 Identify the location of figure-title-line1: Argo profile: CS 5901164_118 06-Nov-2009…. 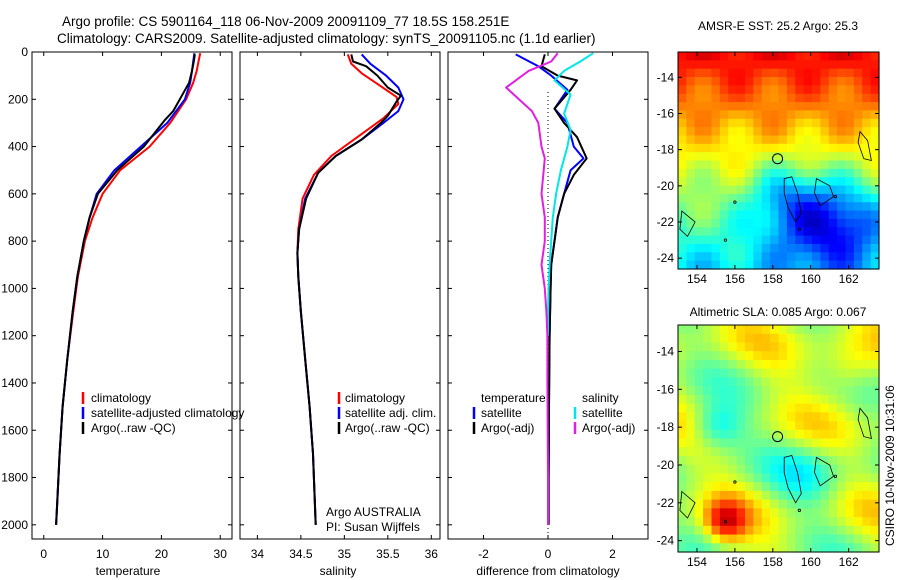
(285, 21).